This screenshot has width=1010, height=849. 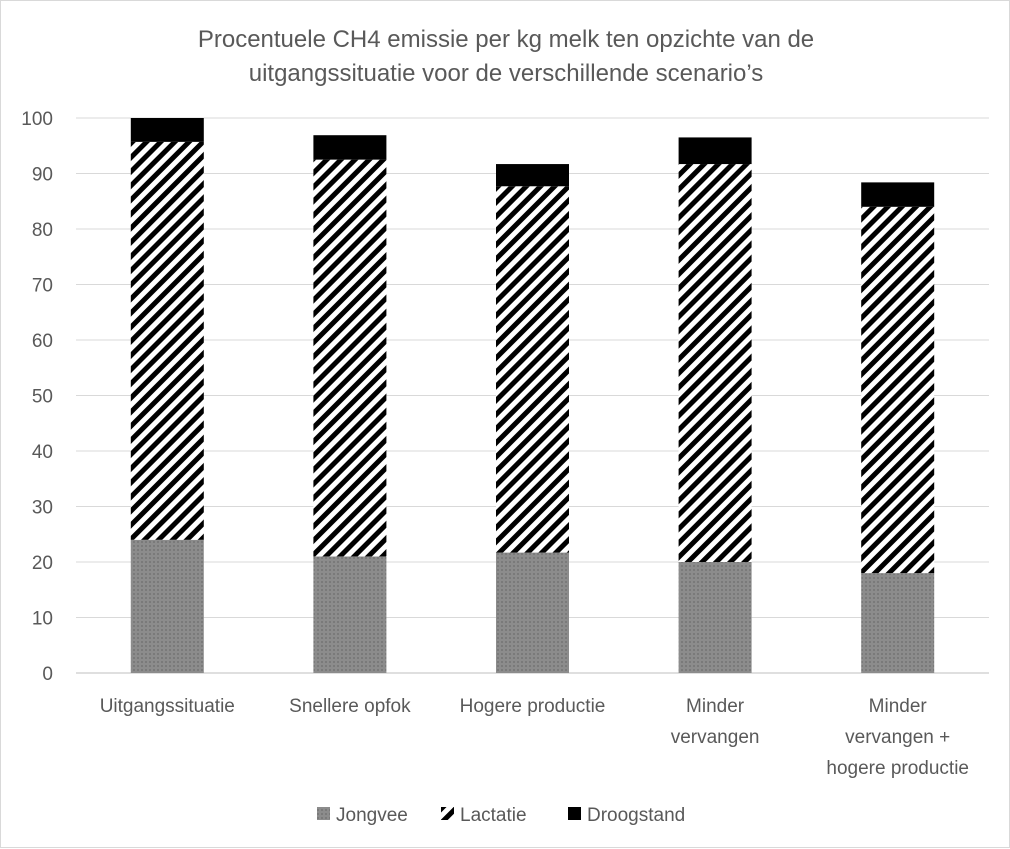 What do you see at coordinates (715, 706) in the screenshot?
I see `x-category-label-3-line-0: Minder` at bounding box center [715, 706].